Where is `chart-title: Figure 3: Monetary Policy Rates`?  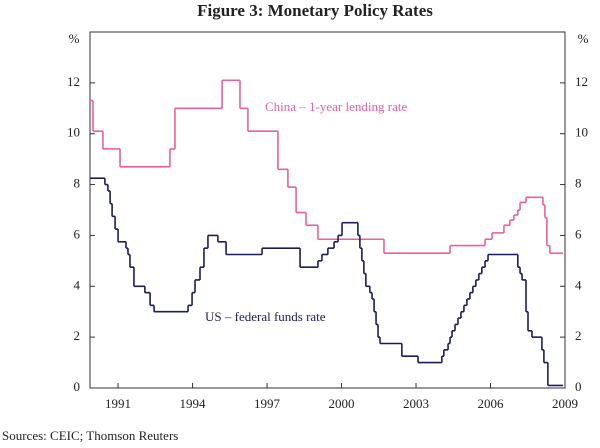
chart-title: Figure 3: Monetary Policy Rates is located at coordinates (315, 10).